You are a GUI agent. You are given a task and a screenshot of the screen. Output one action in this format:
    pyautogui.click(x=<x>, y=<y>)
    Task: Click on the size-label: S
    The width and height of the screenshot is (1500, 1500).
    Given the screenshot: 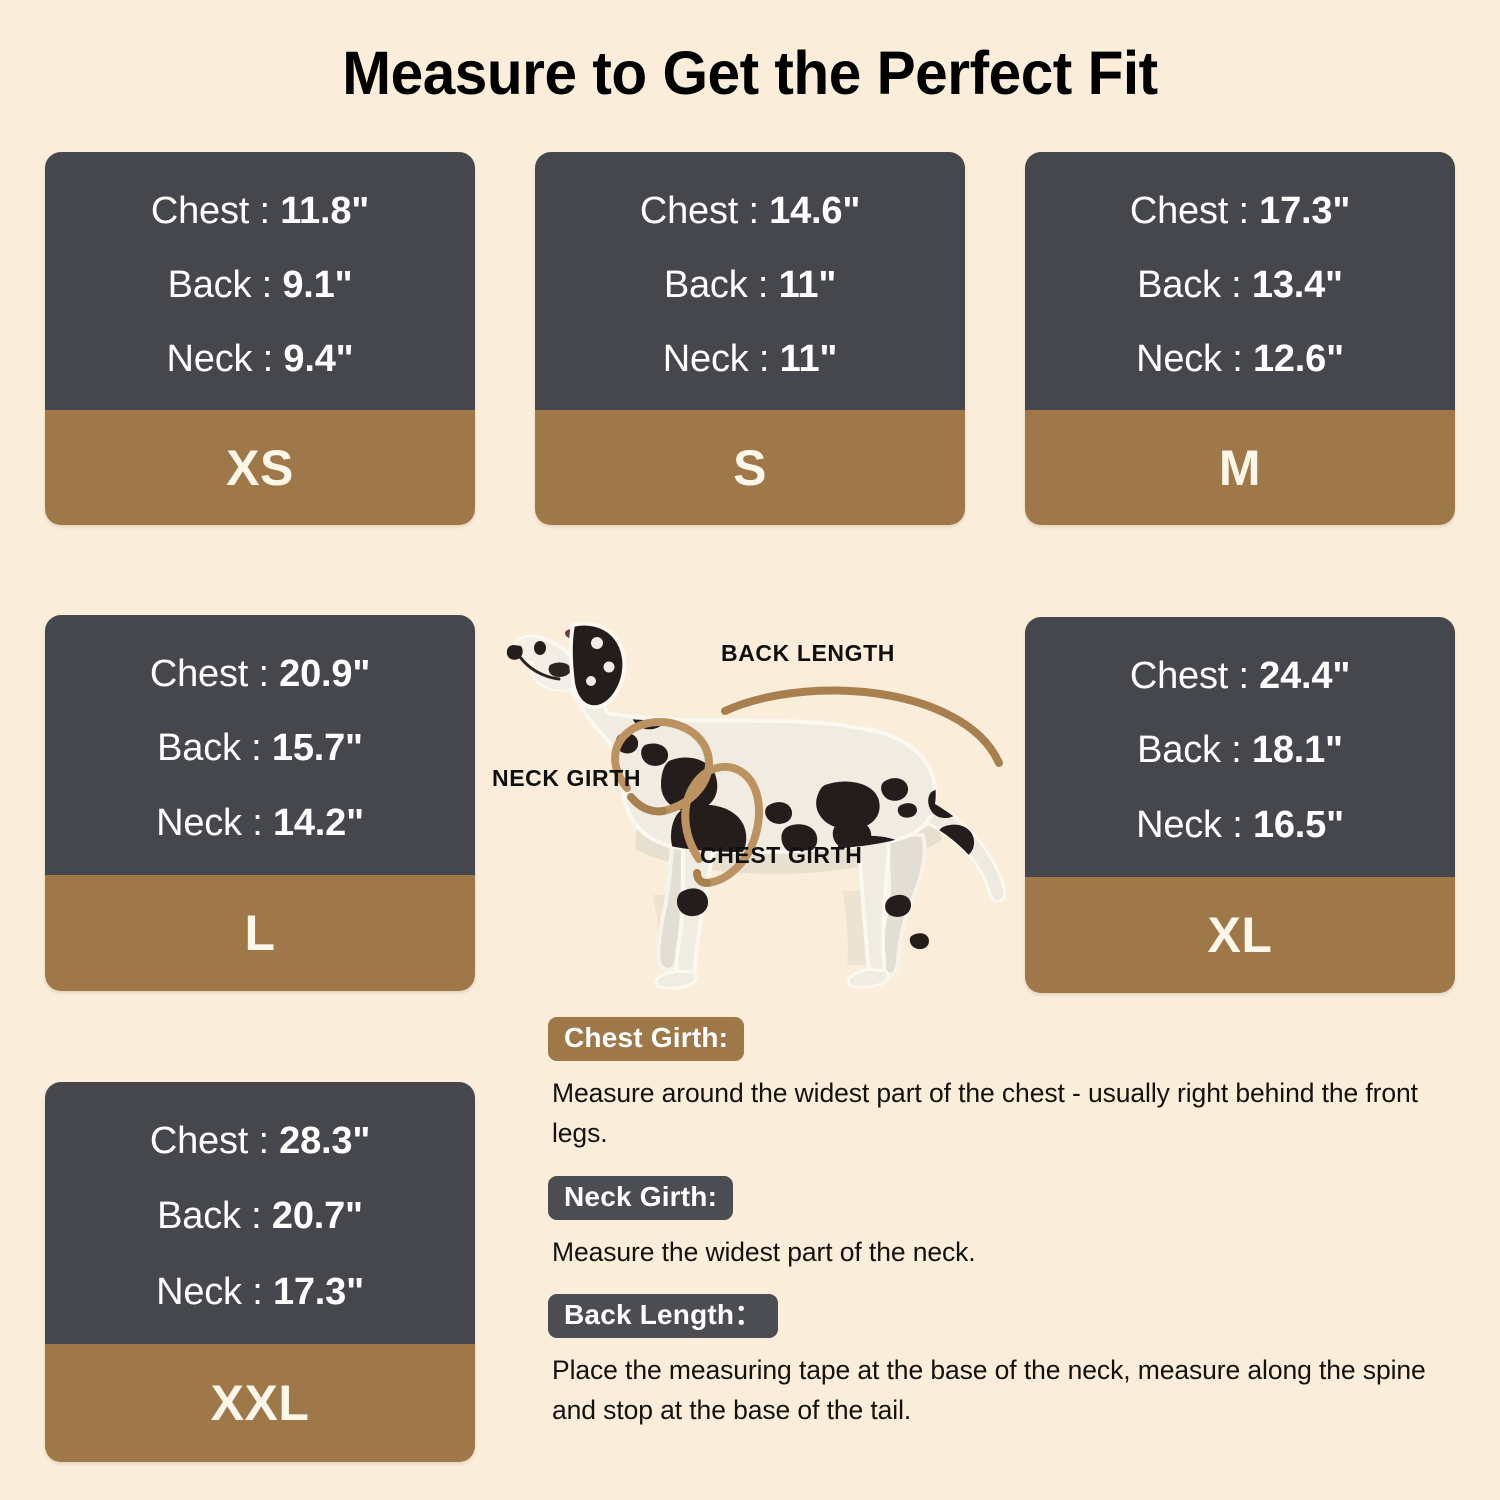 What is the action you would take?
    pyautogui.click(x=750, y=467)
    